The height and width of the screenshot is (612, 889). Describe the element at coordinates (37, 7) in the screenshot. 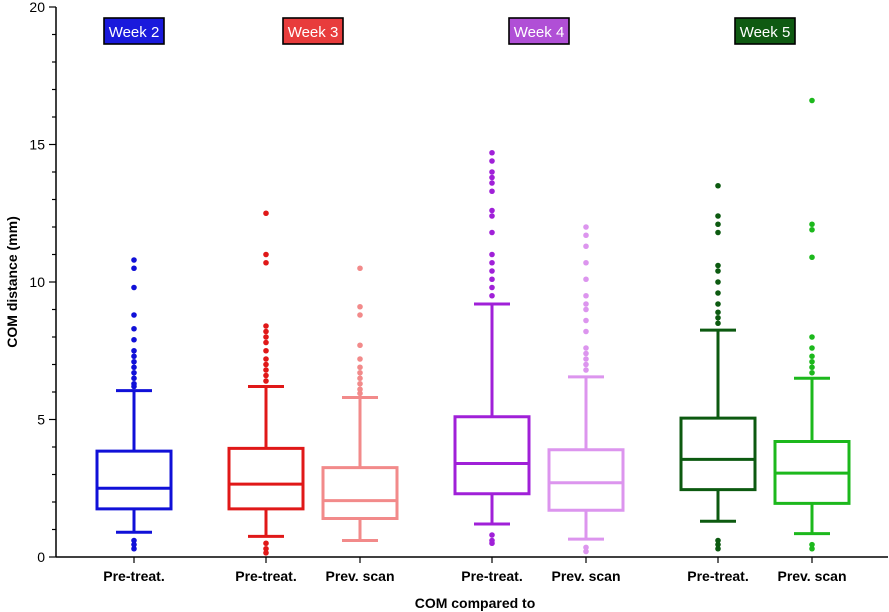

I see `y-tick-label: 20` at that location.